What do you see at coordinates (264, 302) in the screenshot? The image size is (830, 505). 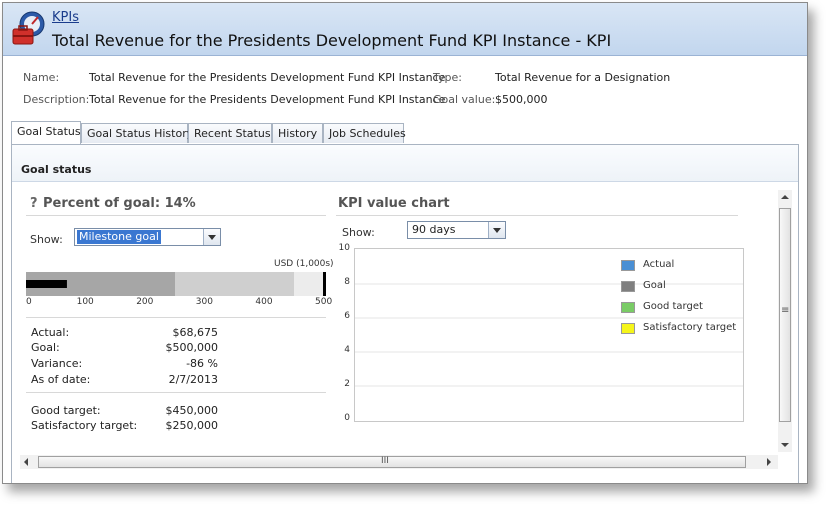 I see `bullet-tick-label: 400` at bounding box center [264, 302].